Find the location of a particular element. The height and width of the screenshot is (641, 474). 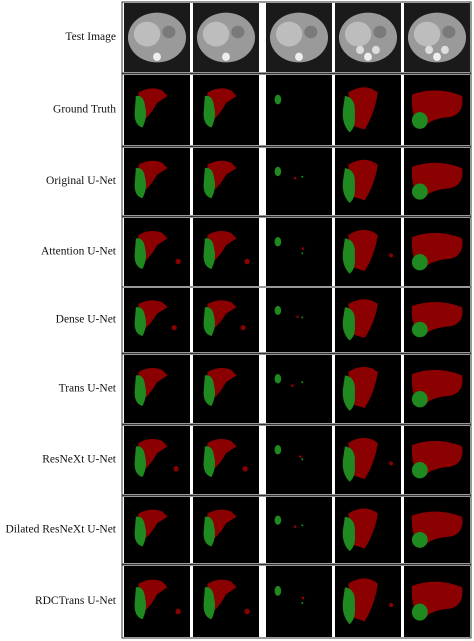

kidney is located at coordinates (429, 50).